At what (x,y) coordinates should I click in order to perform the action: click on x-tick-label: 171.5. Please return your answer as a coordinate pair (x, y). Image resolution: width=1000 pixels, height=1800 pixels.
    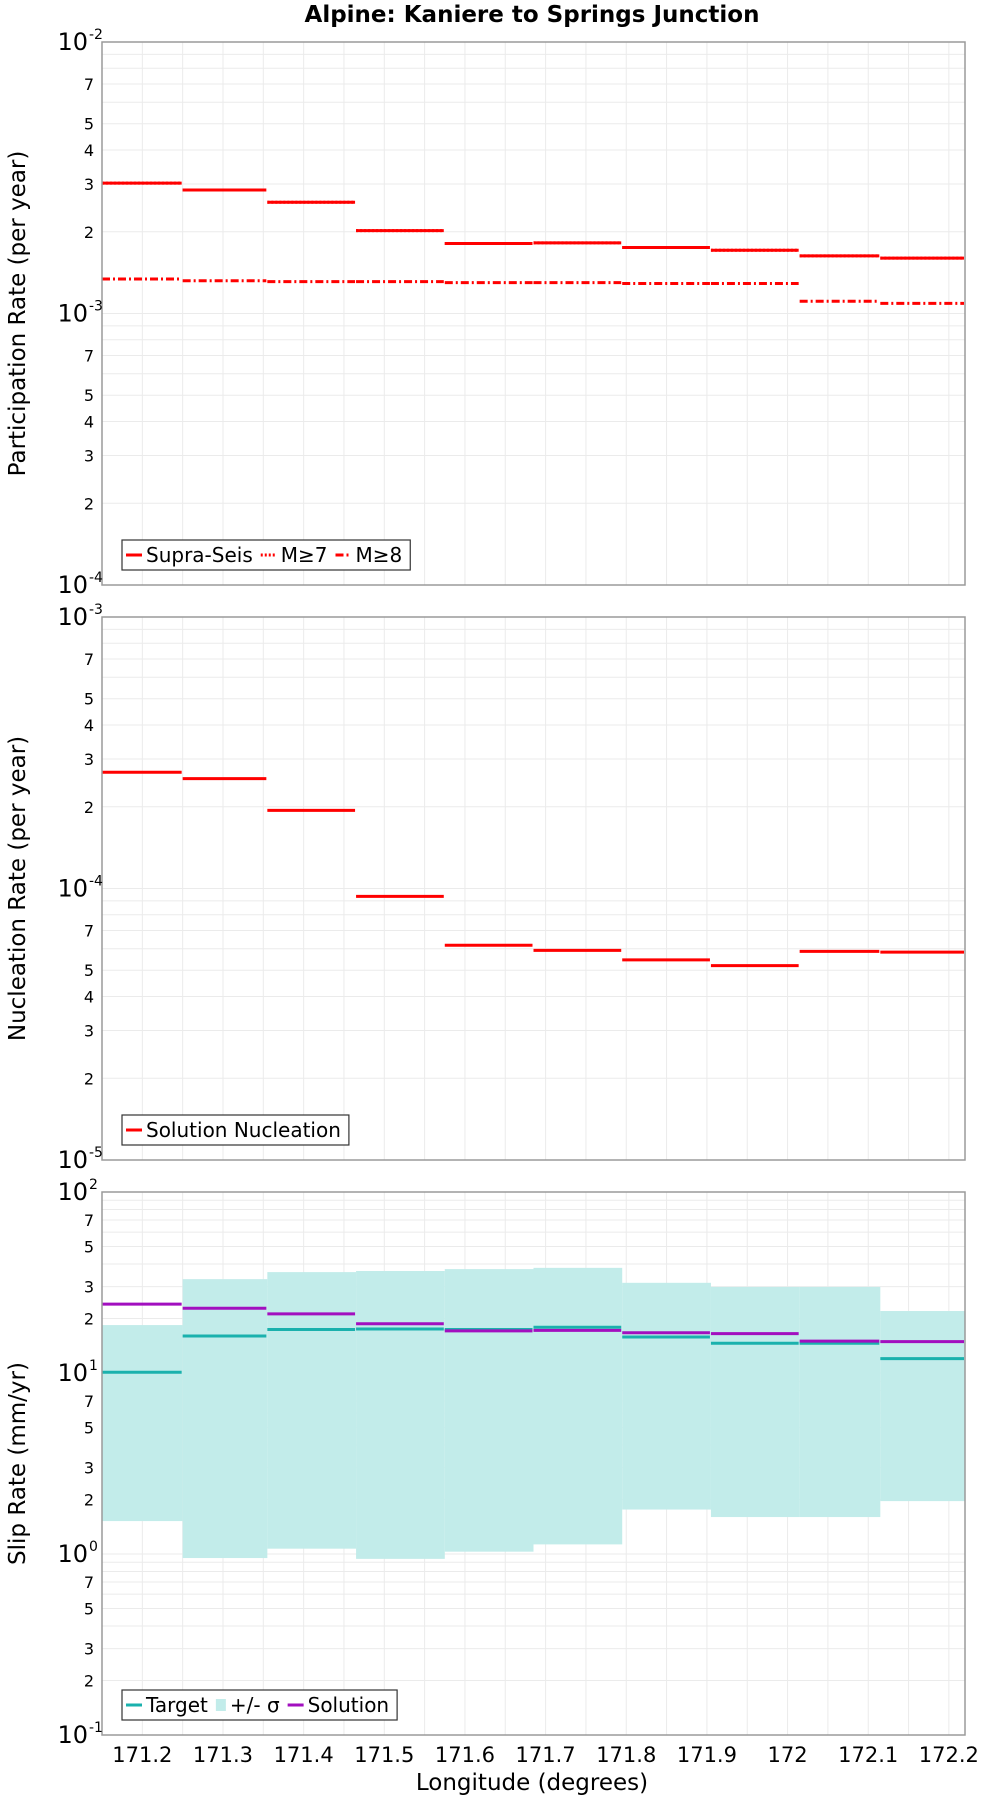
    Looking at the image, I should click on (384, 1755).